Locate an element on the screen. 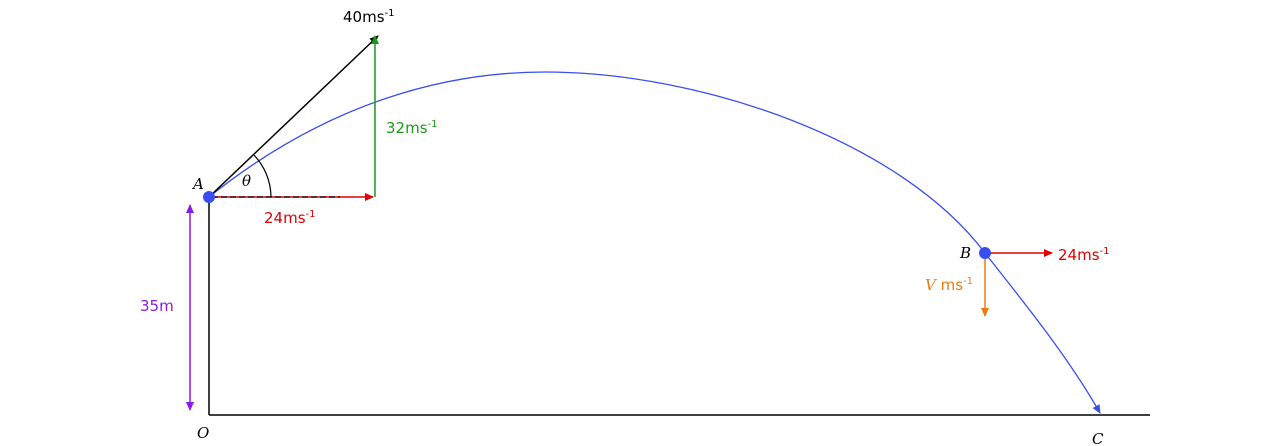  velocity-label: 32ms-1 is located at coordinates (412, 128).